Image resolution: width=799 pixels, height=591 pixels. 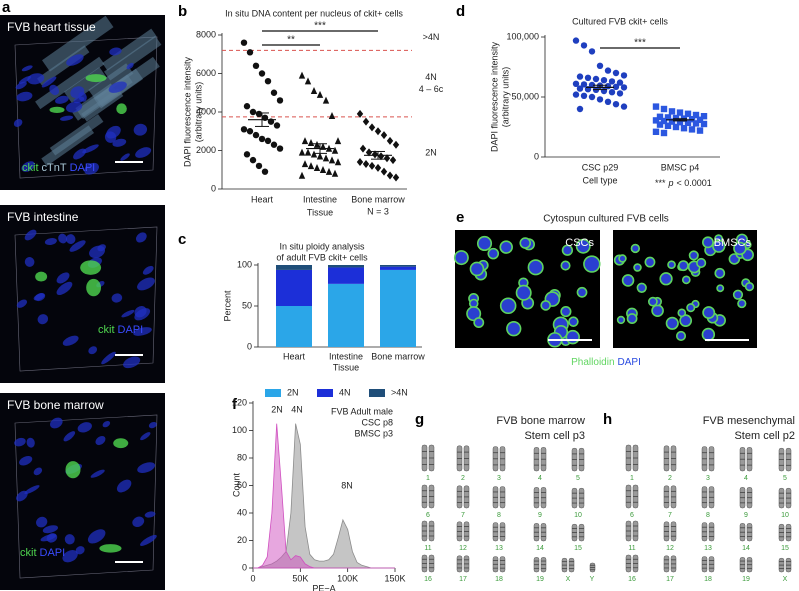 I want to click on chromosome-label: 1, so click(x=632, y=478).